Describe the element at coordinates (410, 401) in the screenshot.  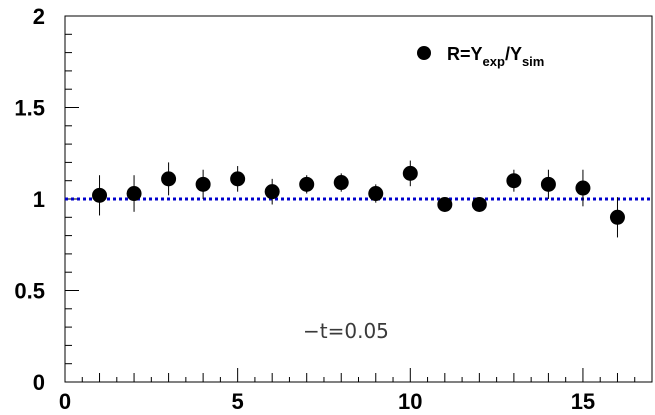
I see `x-tick-label: 10` at that location.